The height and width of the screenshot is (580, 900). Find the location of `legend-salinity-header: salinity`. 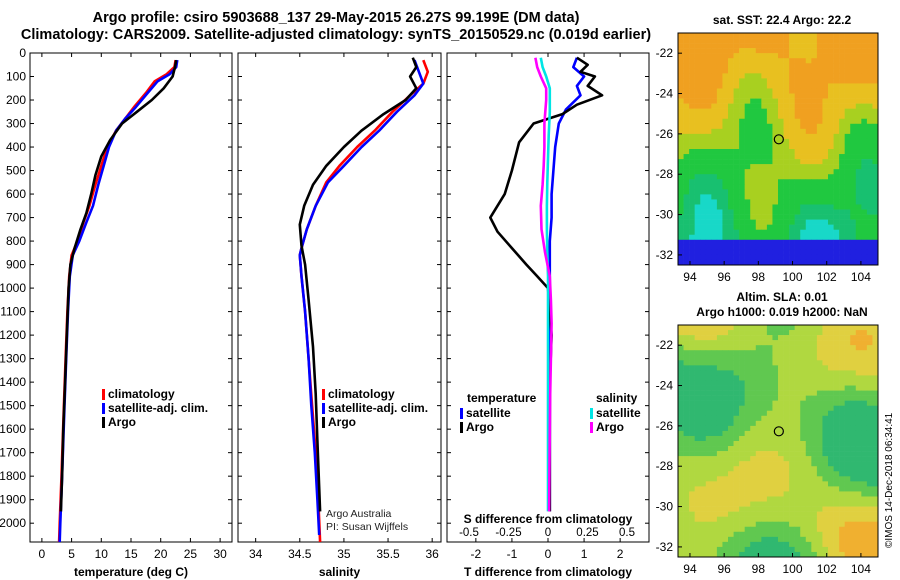

legend-salinity-header: salinity is located at coordinates (617, 398).